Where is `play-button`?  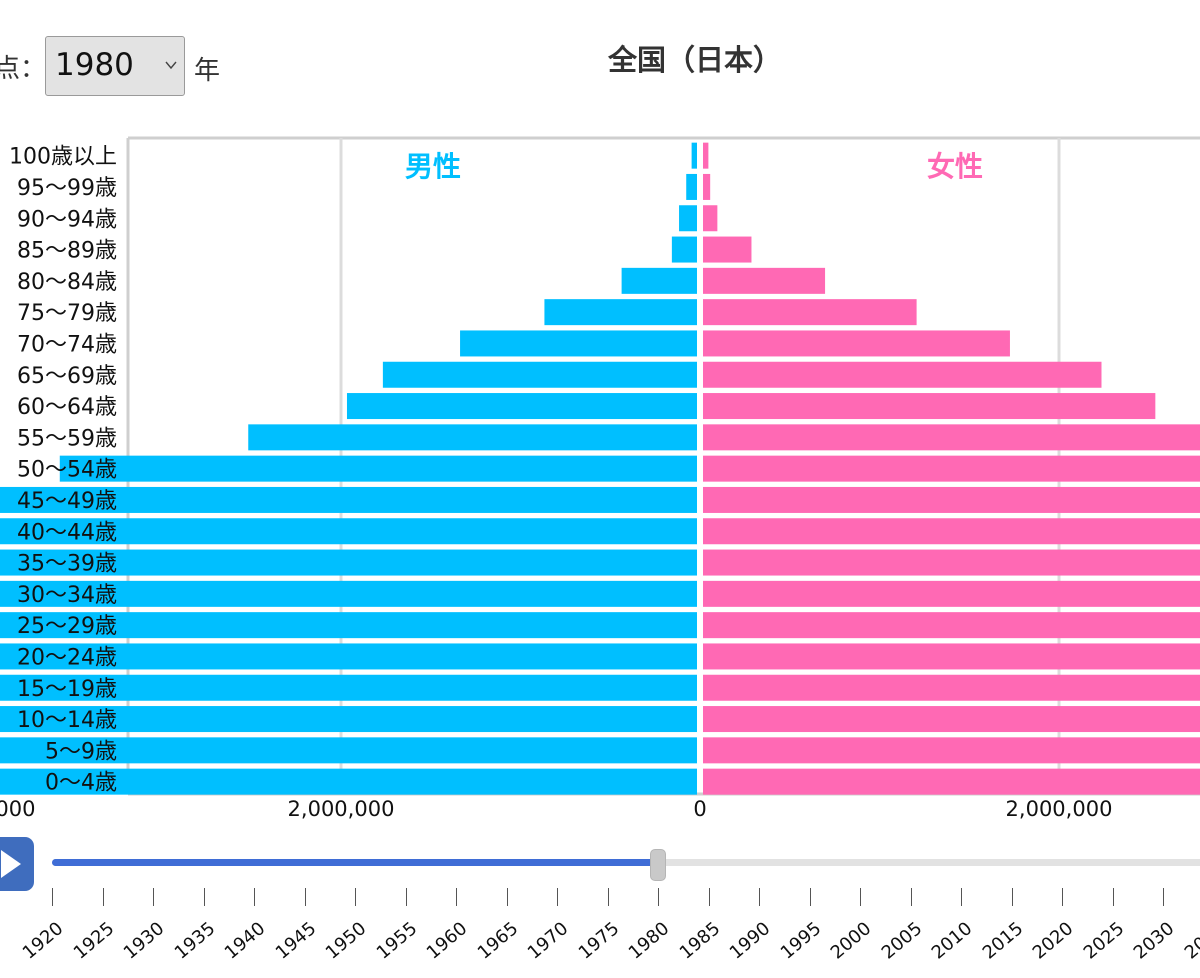
play-button is located at coordinates (17, 864).